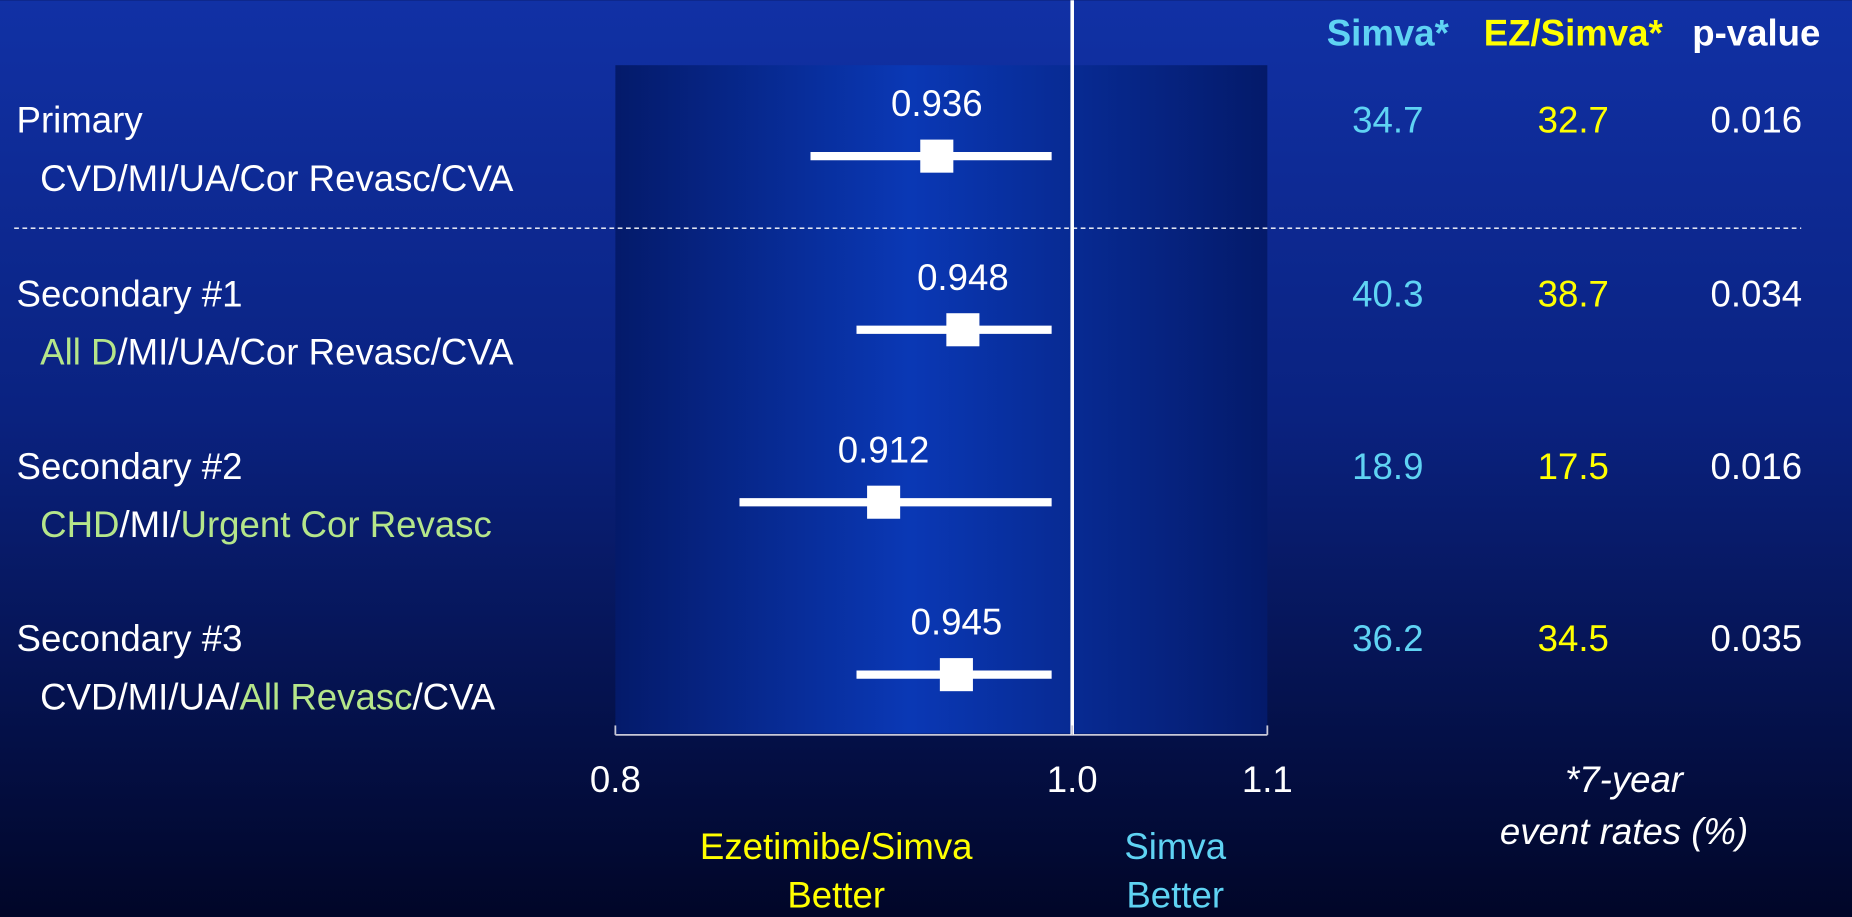  I want to click on row-label: Primary, so click(80, 120).